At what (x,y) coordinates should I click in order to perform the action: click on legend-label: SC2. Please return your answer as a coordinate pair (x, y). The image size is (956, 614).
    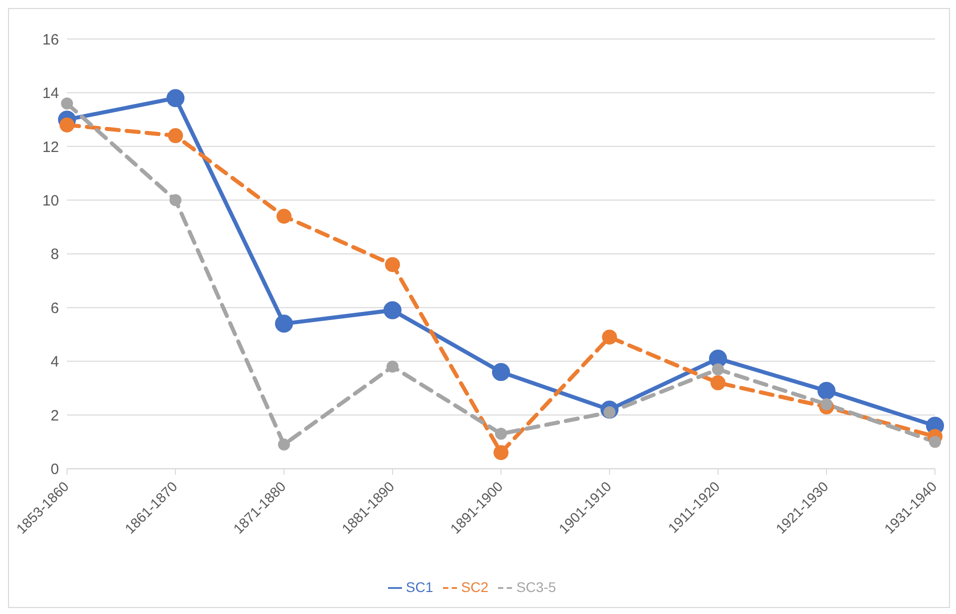
    Looking at the image, I should click on (474, 586).